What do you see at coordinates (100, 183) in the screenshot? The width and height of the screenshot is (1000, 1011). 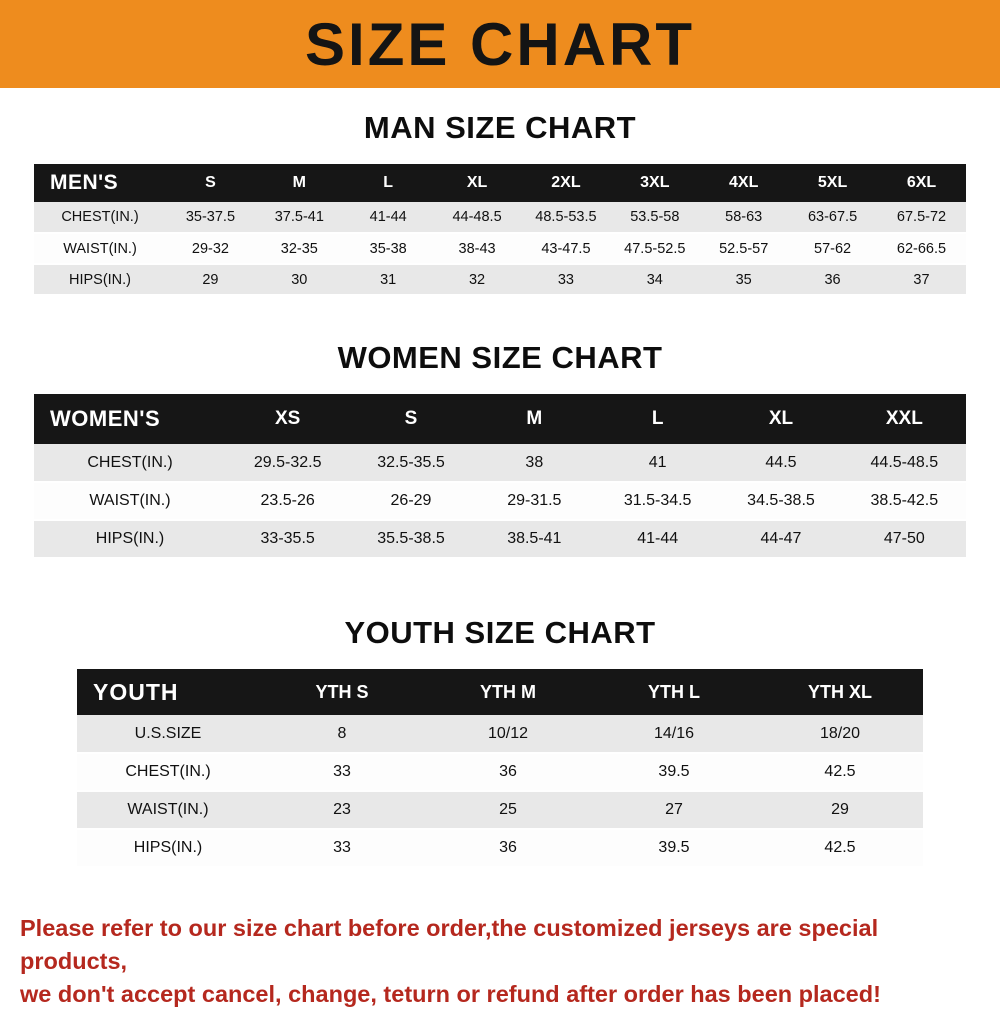 I see `table-title-cell: MEN'S` at bounding box center [100, 183].